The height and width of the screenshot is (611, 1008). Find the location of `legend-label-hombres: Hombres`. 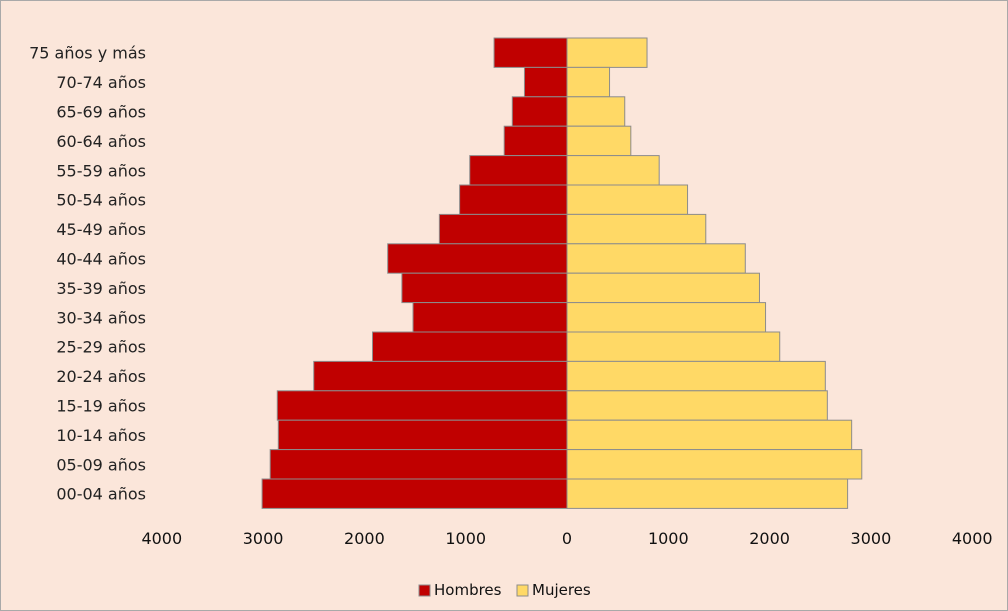

legend-label-hombres: Hombres is located at coordinates (468, 590).